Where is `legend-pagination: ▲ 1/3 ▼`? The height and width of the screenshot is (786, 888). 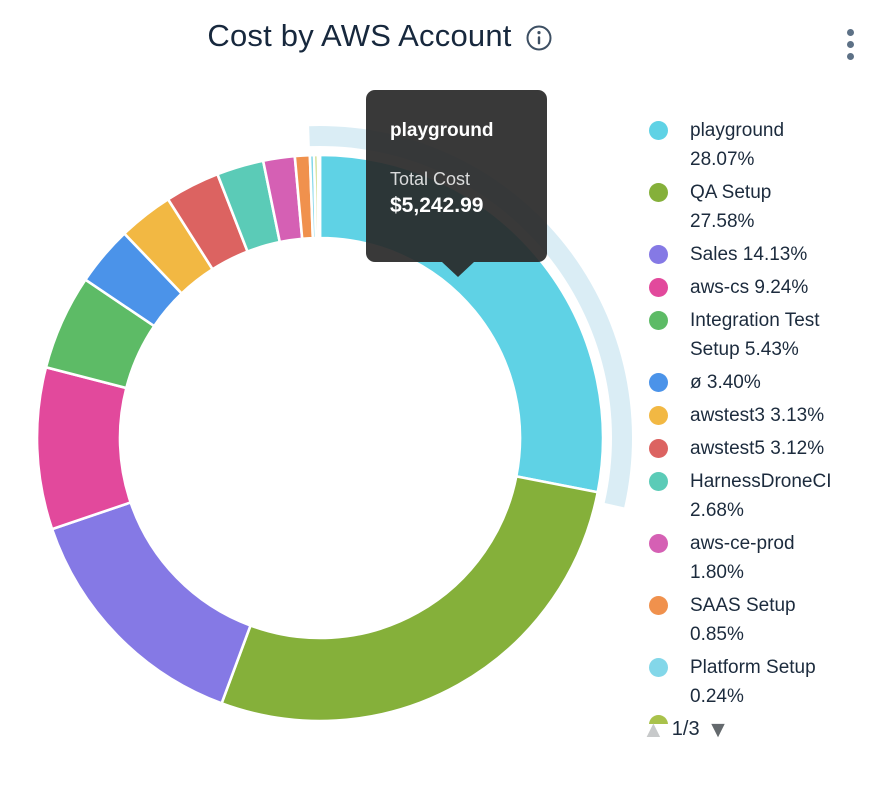 legend-pagination: ▲ 1/3 ▼ is located at coordinates (685, 729).